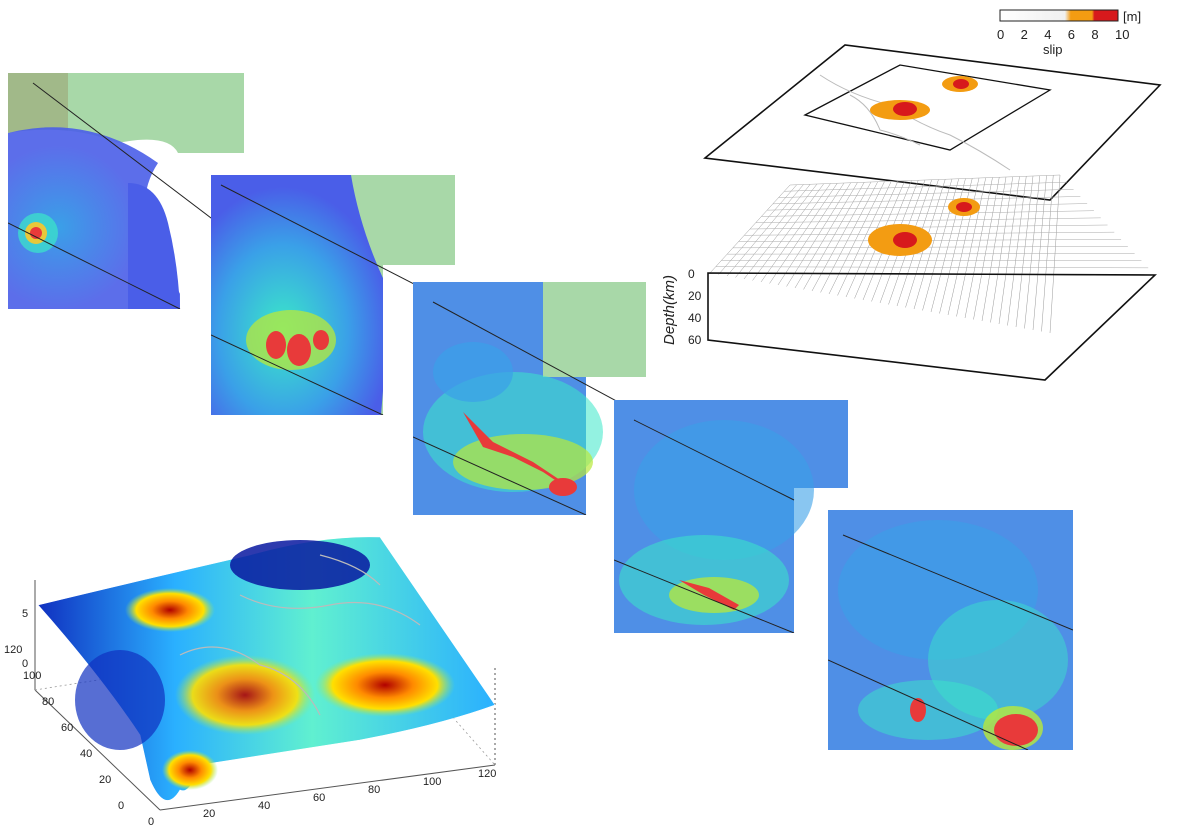 This screenshot has width=1180, height=838. What do you see at coordinates (209, 814) in the screenshot?
I see `x-tick-label: 20` at bounding box center [209, 814].